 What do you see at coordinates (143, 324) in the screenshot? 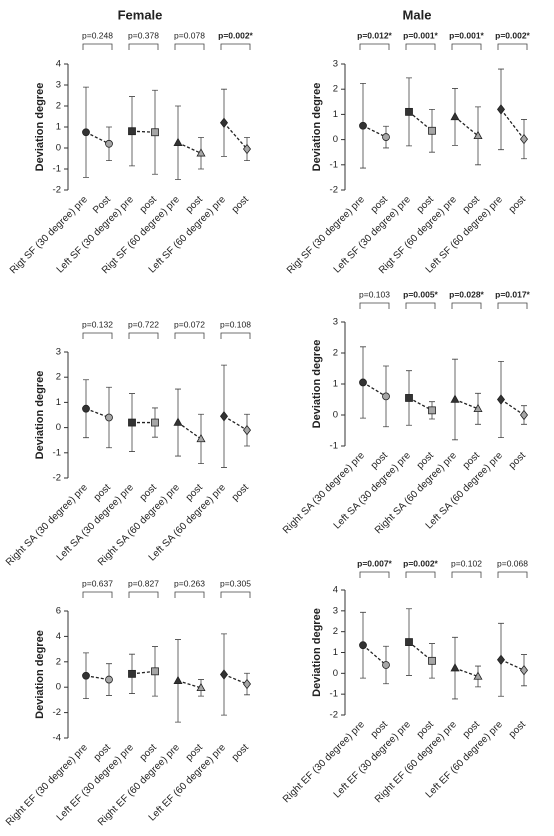
I see `p-value: p=0.722` at bounding box center [143, 324].